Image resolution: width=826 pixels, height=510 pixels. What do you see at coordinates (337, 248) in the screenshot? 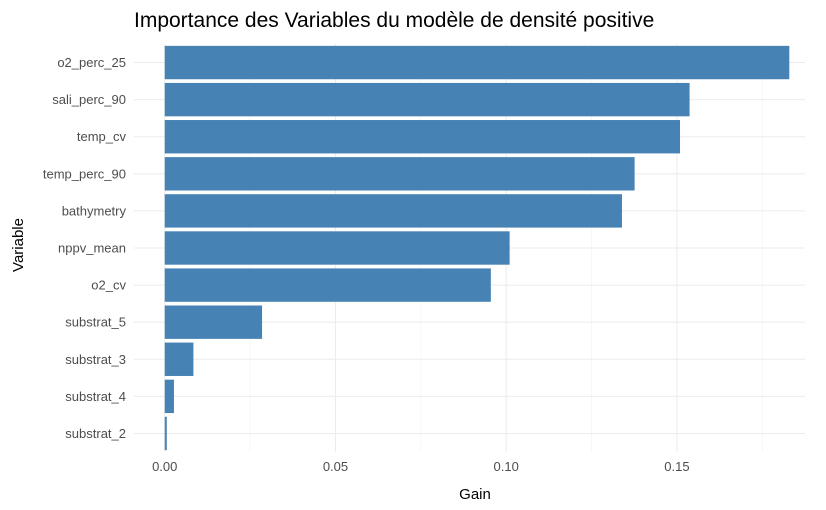
I see `bar-nppv_mean` at bounding box center [337, 248].